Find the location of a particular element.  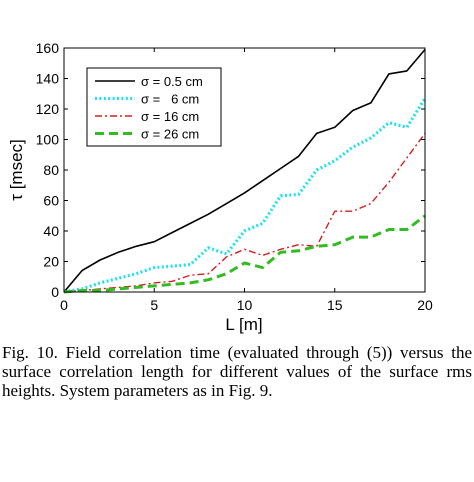

y-tick-label: 60 is located at coordinates (51, 201).